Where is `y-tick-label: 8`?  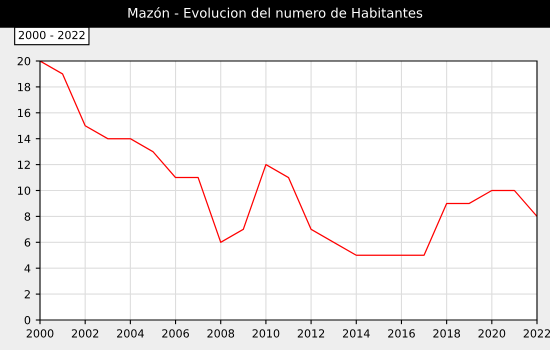
y-tick-label: 8 is located at coordinates (27, 216).